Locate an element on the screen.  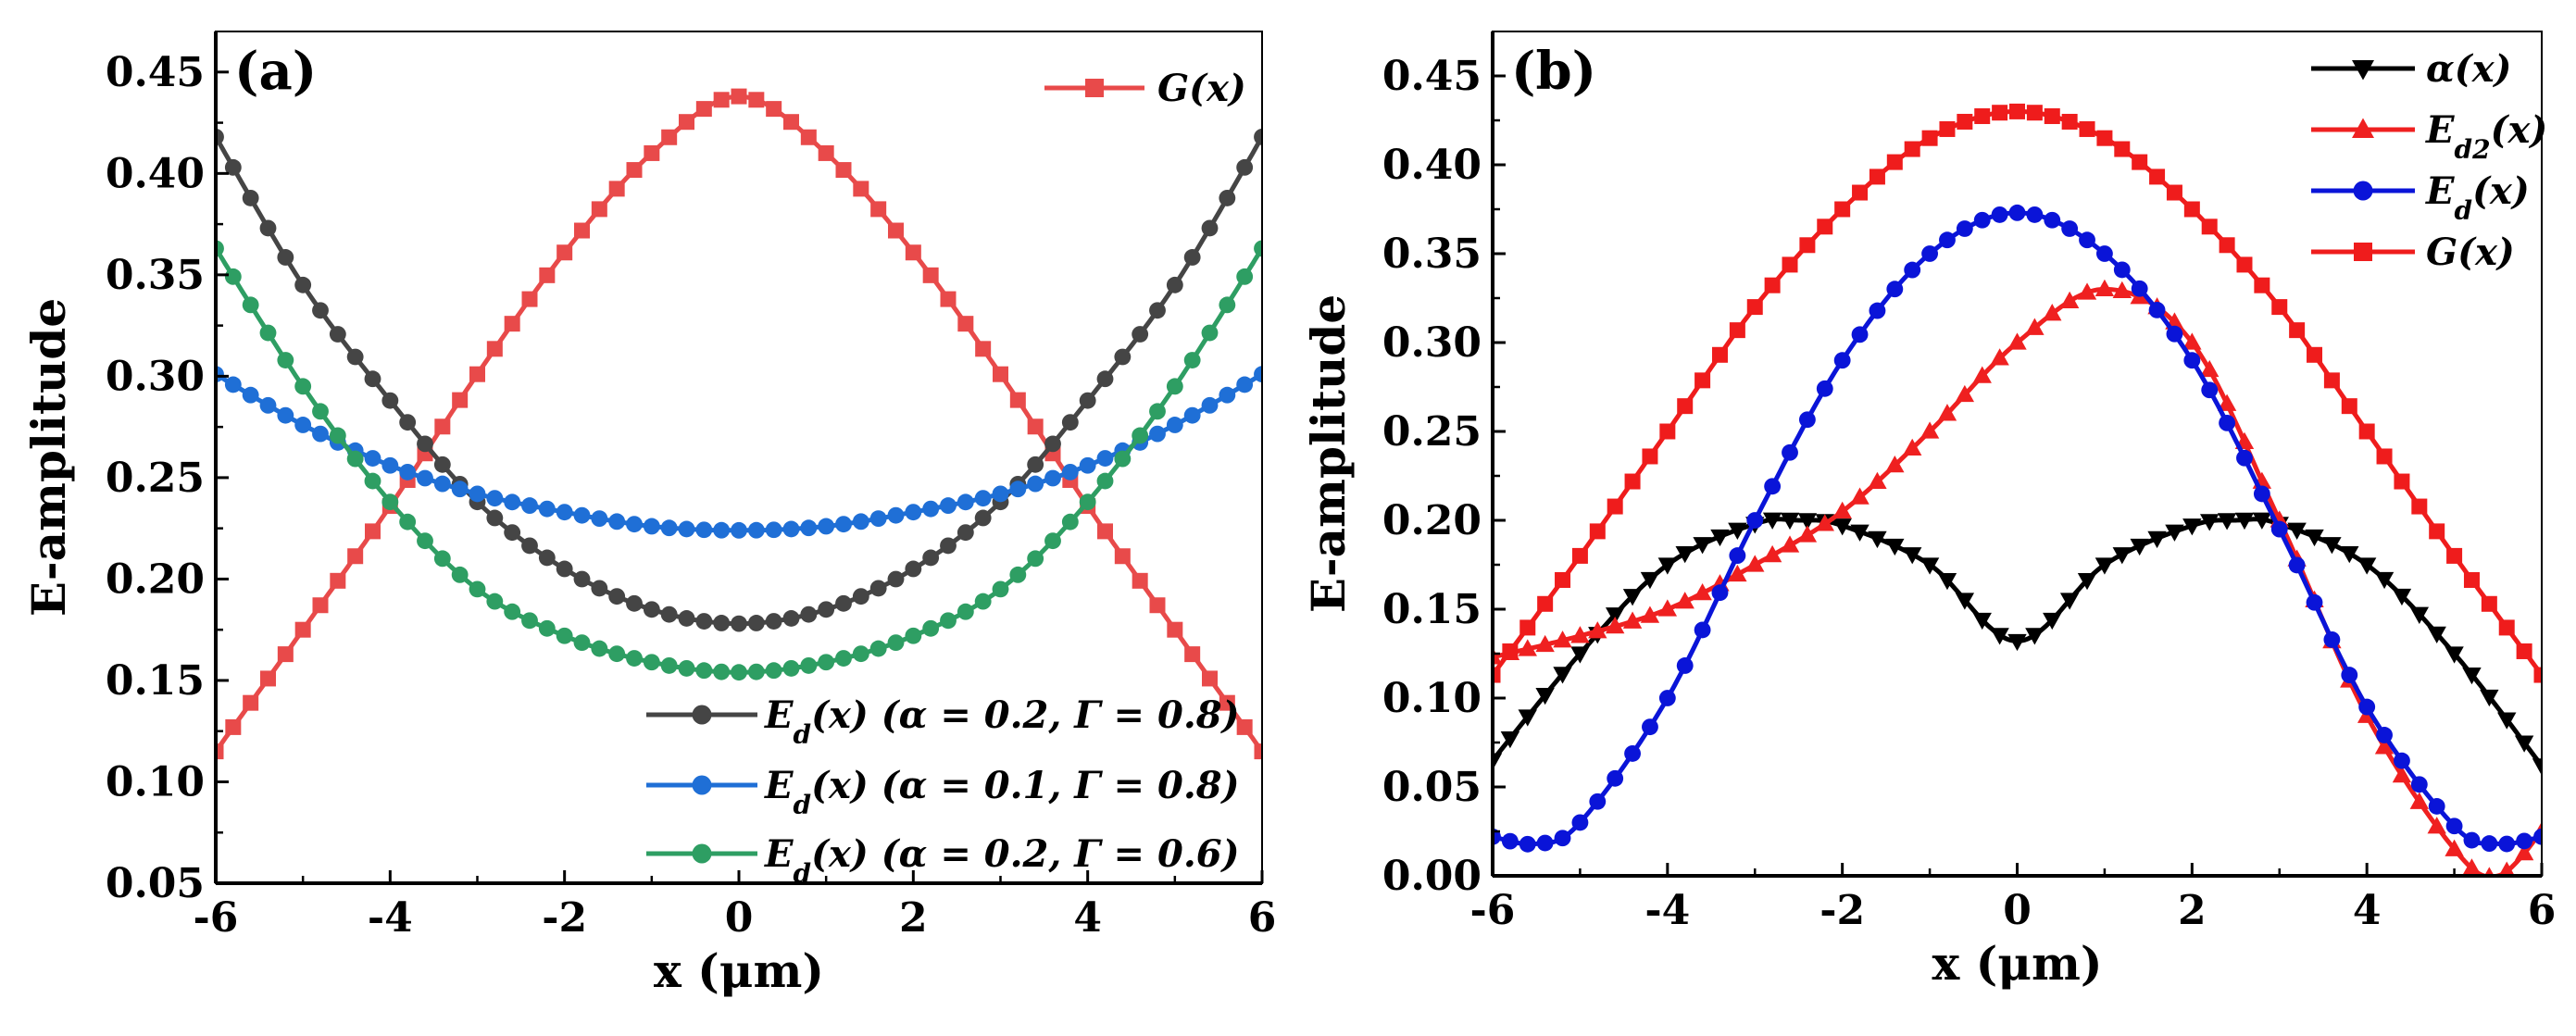
legend-label-ed-0: Ed(x) (α = 0.2, Γ = 0.8) is located at coordinates (1002, 721).